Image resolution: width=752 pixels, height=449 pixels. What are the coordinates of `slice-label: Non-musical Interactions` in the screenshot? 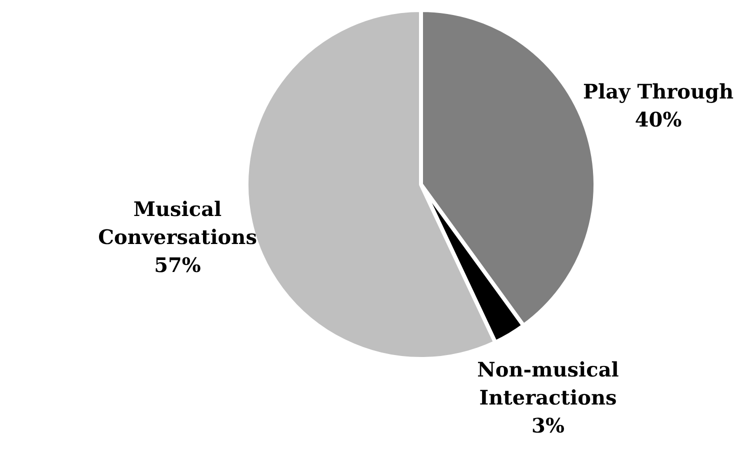 It's located at (548, 383).